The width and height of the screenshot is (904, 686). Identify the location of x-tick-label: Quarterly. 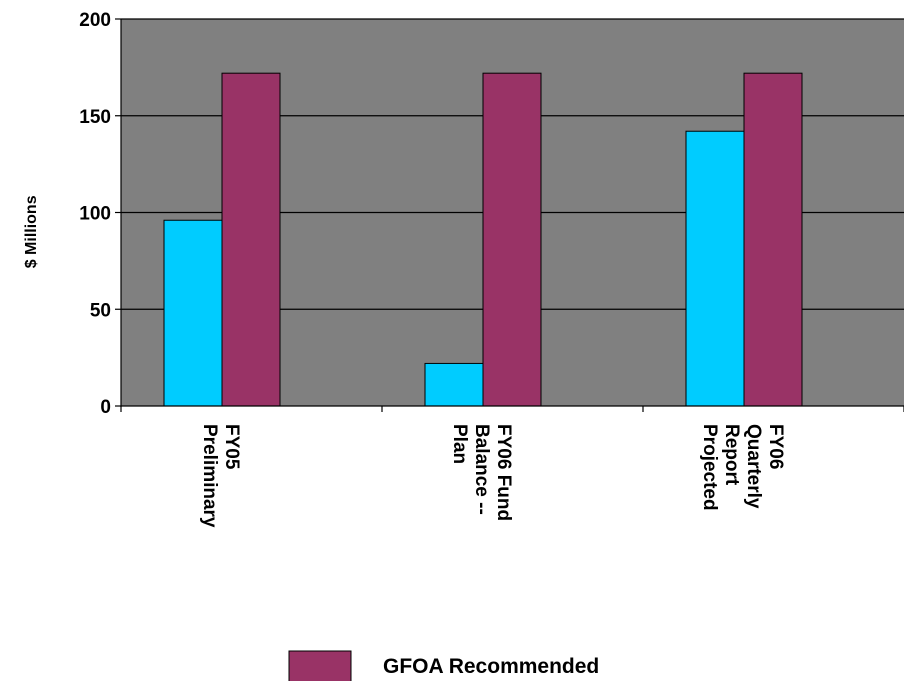
(753, 466).